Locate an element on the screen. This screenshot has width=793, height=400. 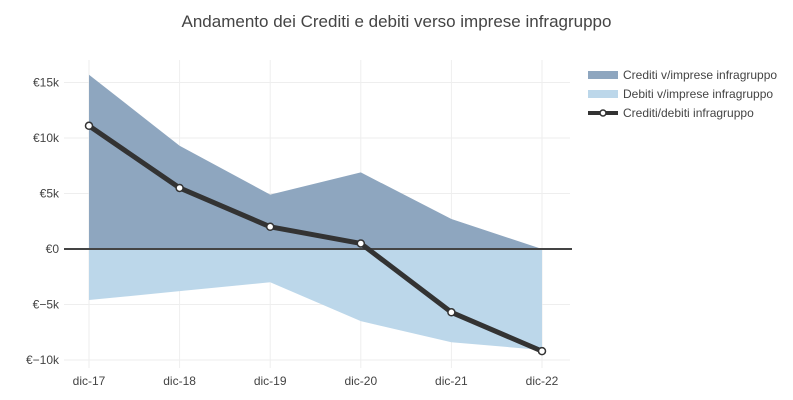
y-tick-label: €−5k is located at coordinates (46, 305).